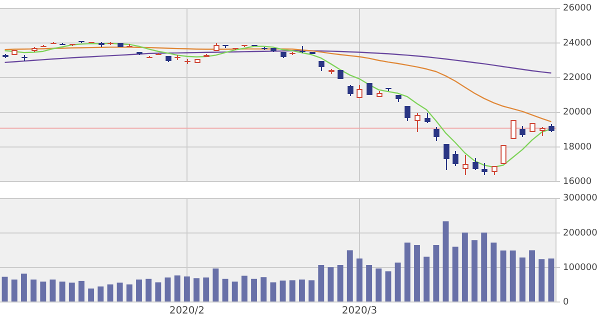 The width and height of the screenshot is (604, 320). I want to click on y-tick-label: 18000, so click(577, 147).